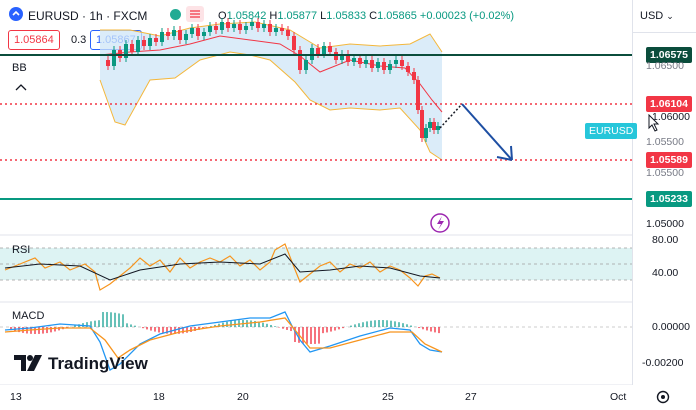 The width and height of the screenshot is (696, 410). Describe the element at coordinates (316, 264) in the screenshot. I see `rsi-band` at that location.